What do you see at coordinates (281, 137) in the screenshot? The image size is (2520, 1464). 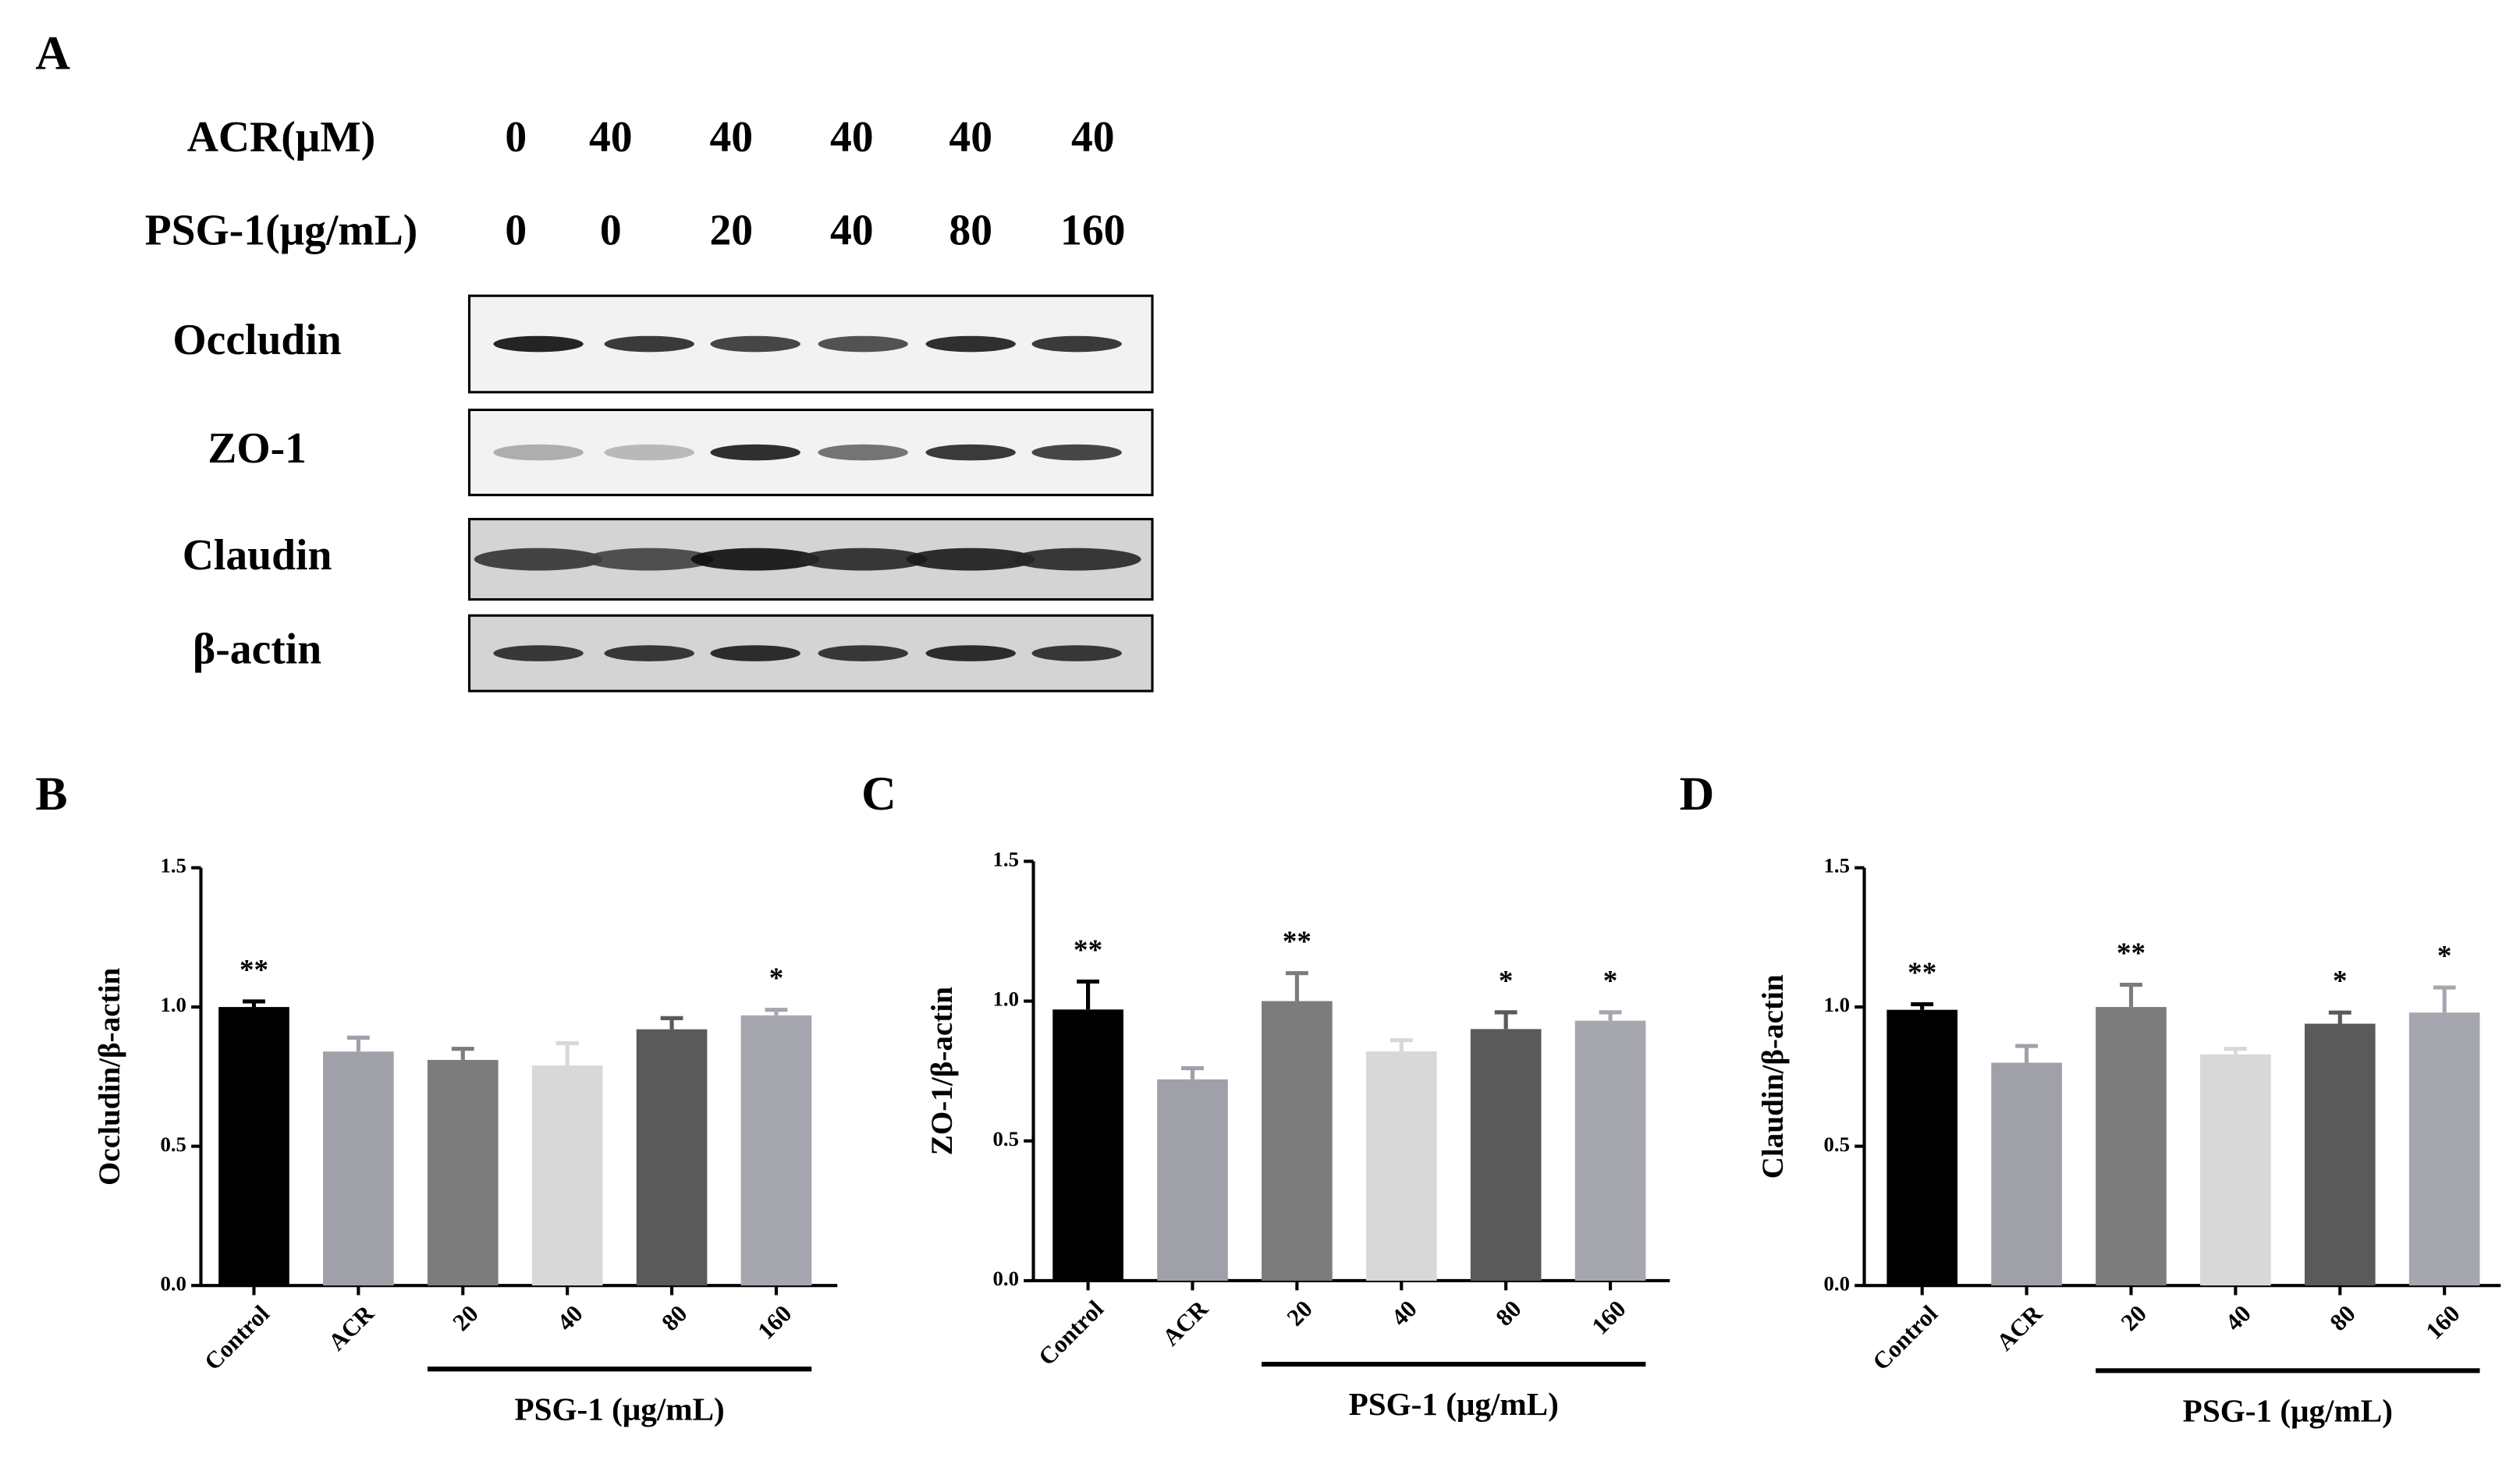 I see `row-label: ACR(μM)` at bounding box center [281, 137].